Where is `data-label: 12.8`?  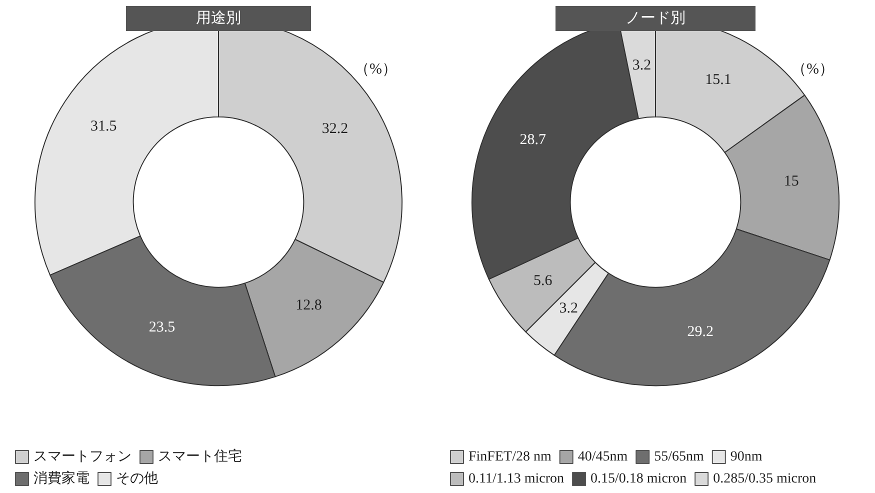
data-label: 12.8 is located at coordinates (309, 306).